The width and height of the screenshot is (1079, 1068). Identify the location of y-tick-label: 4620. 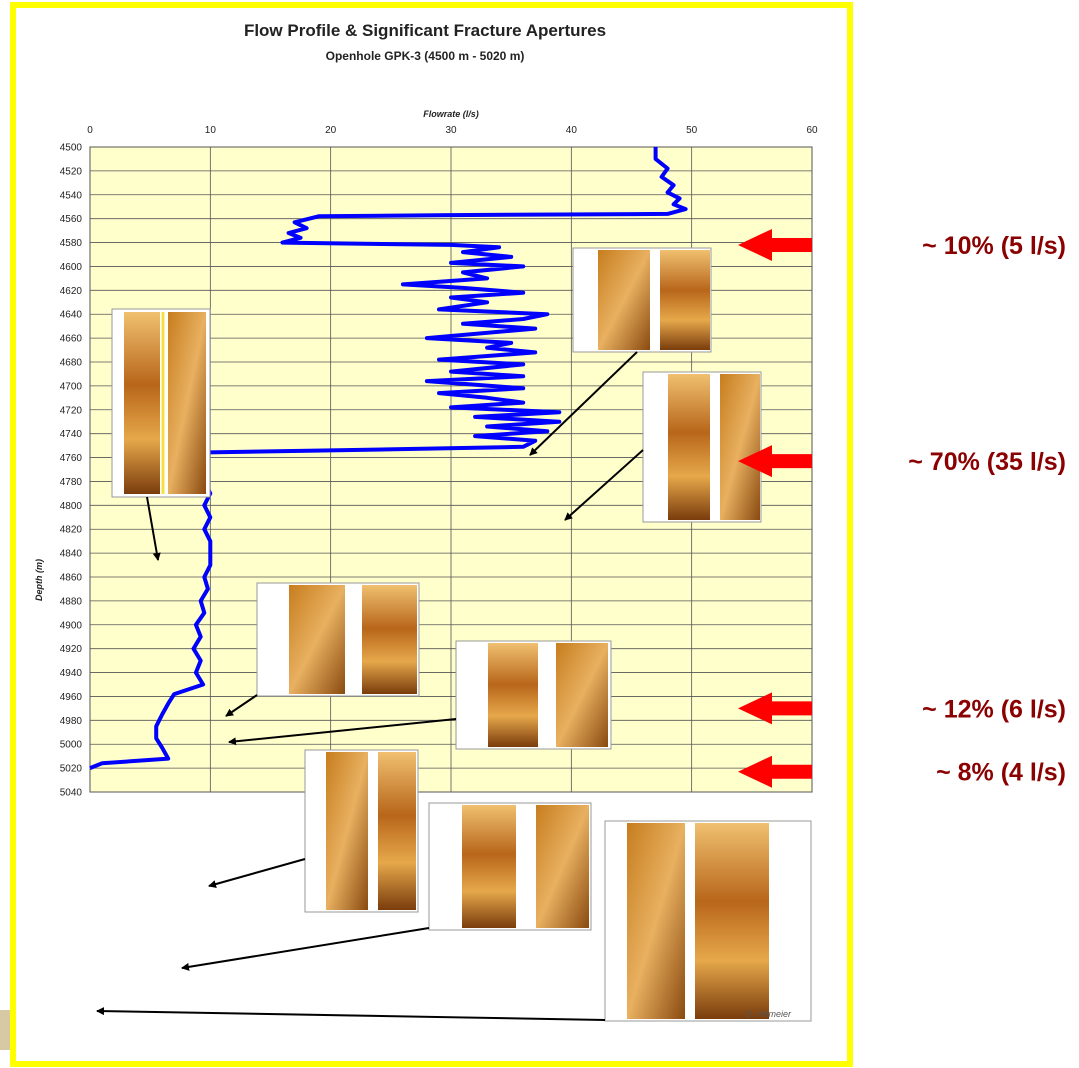
(71, 291).